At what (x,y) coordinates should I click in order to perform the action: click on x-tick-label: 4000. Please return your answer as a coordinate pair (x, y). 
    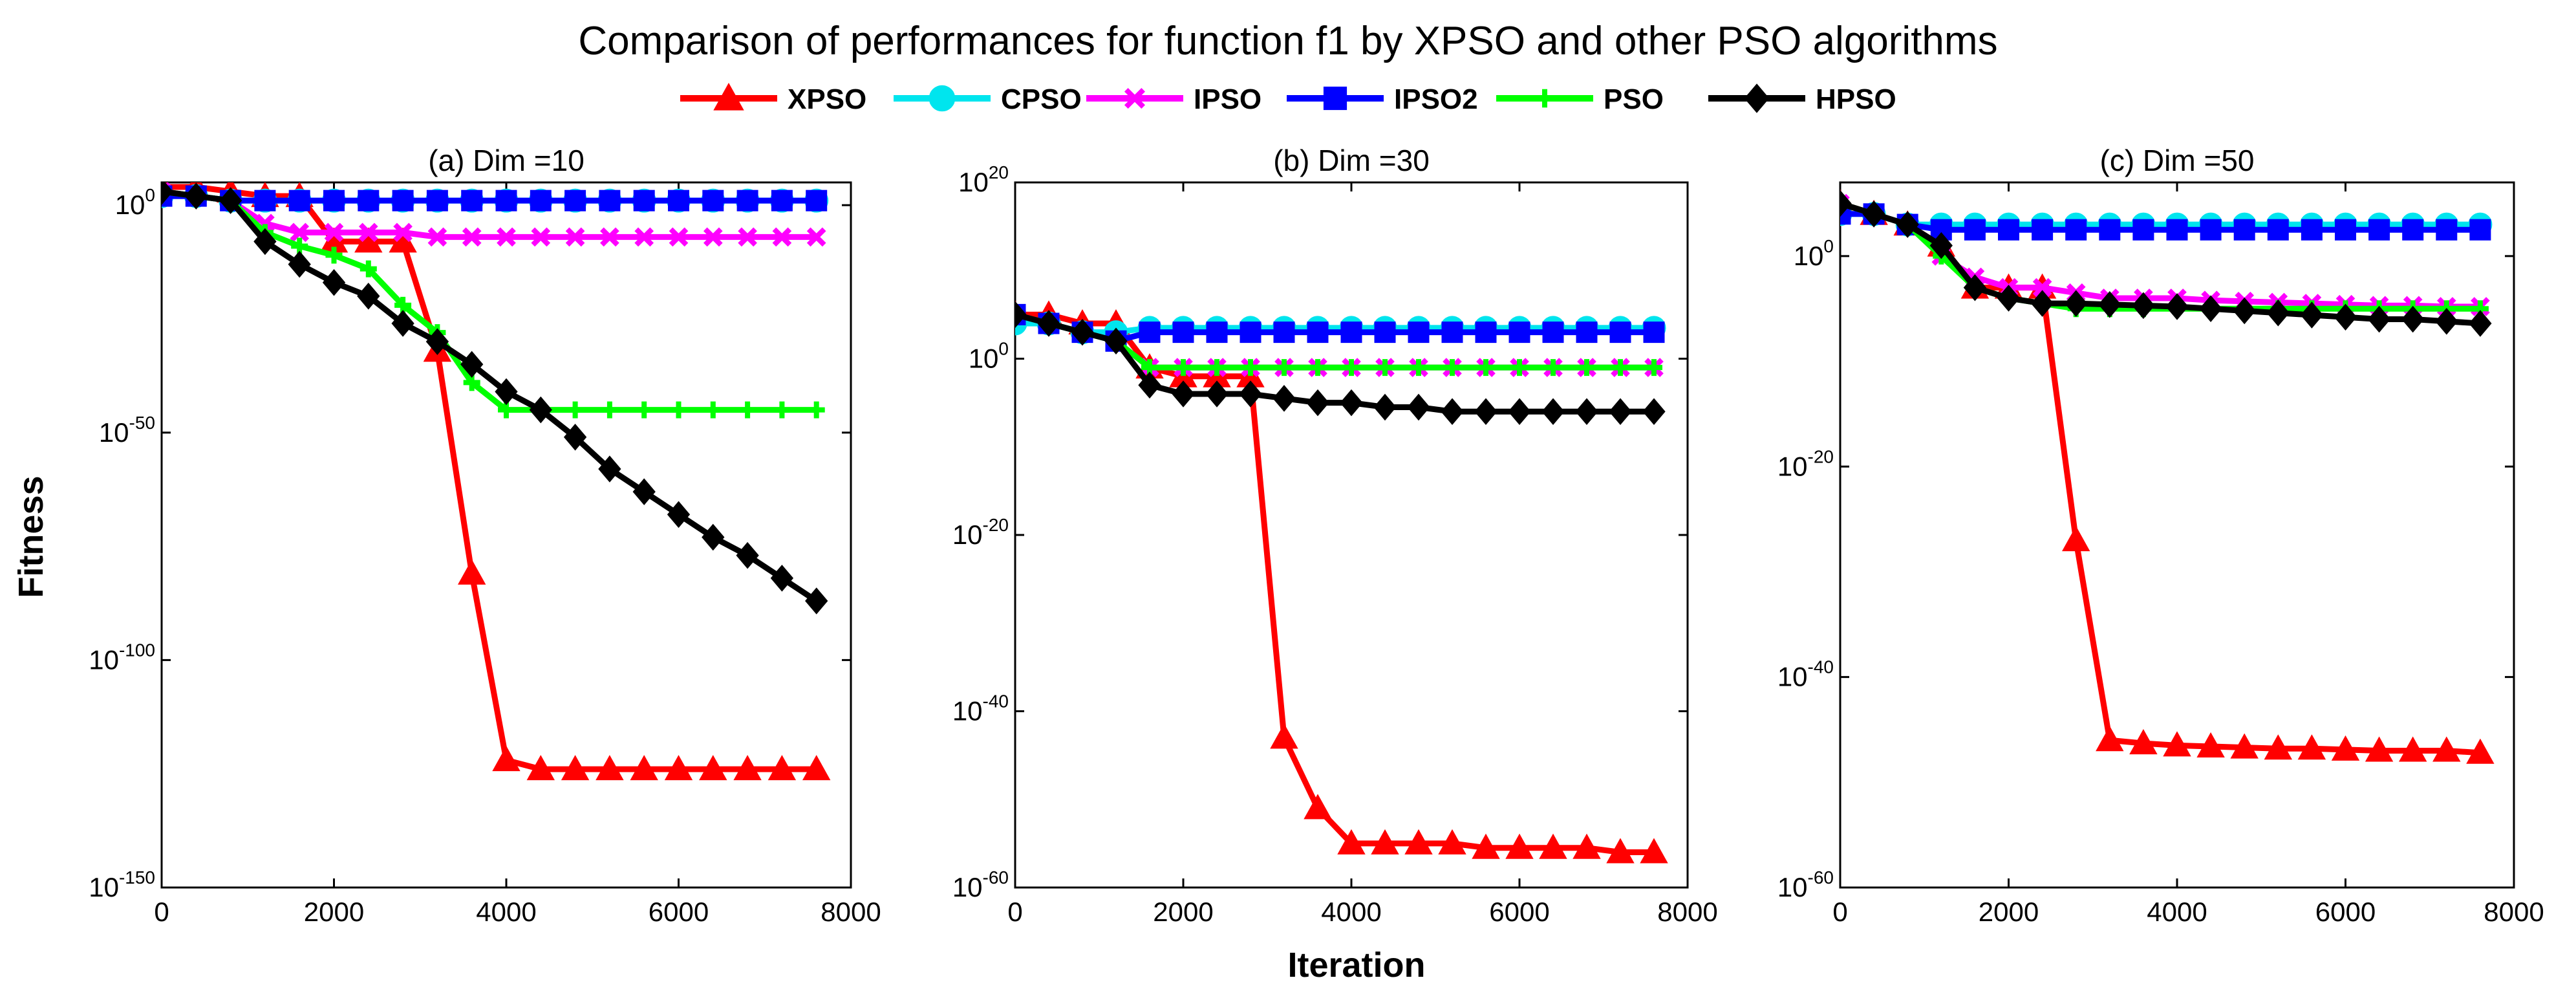
    Looking at the image, I should click on (2177, 912).